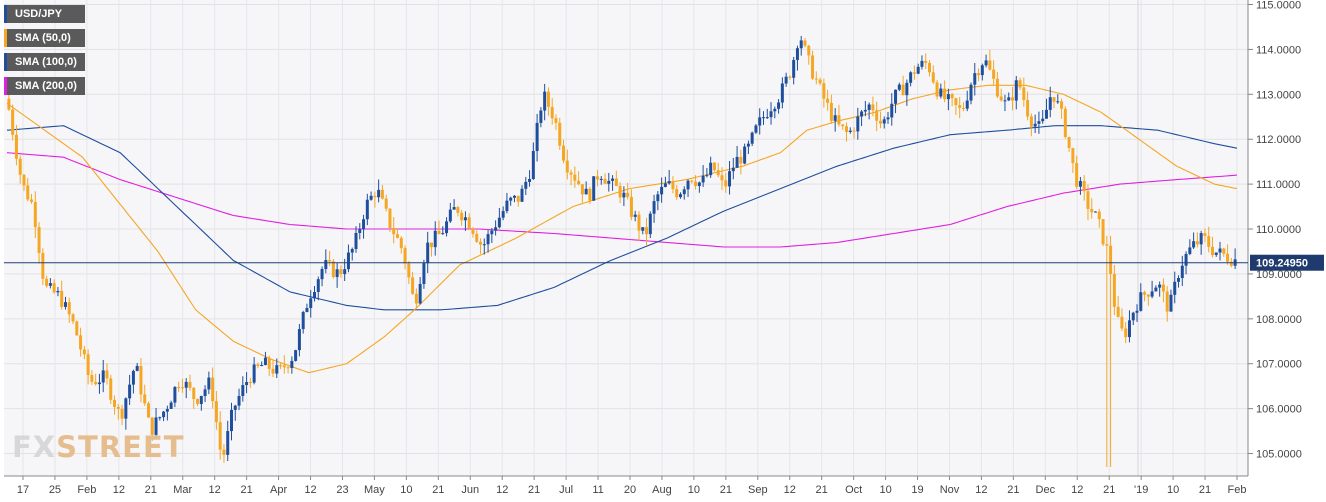  What do you see at coordinates (758, 490) in the screenshot?
I see `x-tick-label: Sep` at bounding box center [758, 490].